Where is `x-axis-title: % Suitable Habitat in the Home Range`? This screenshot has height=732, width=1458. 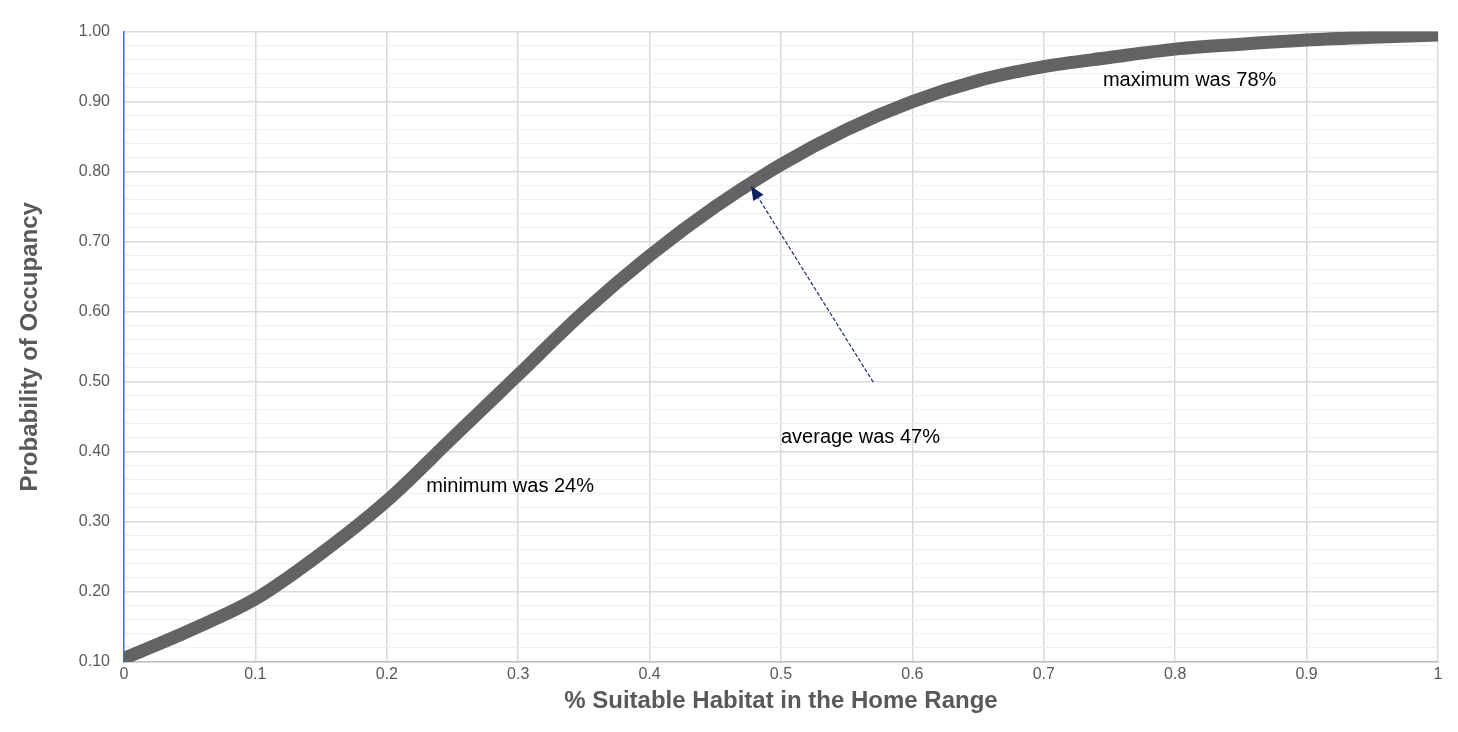 x-axis-title: % Suitable Habitat in the Home Range is located at coordinates (781, 700).